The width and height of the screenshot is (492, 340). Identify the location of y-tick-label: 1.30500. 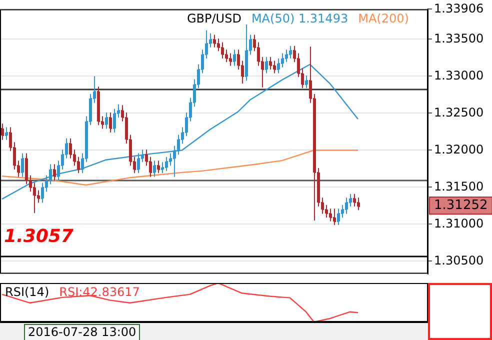
(459, 260).